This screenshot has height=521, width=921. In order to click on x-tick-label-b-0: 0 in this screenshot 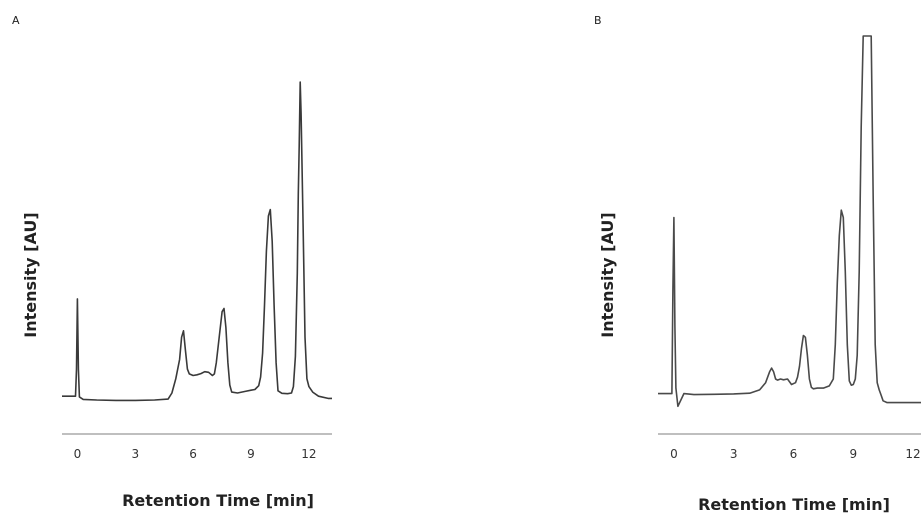, I will do `click(674, 454)`.